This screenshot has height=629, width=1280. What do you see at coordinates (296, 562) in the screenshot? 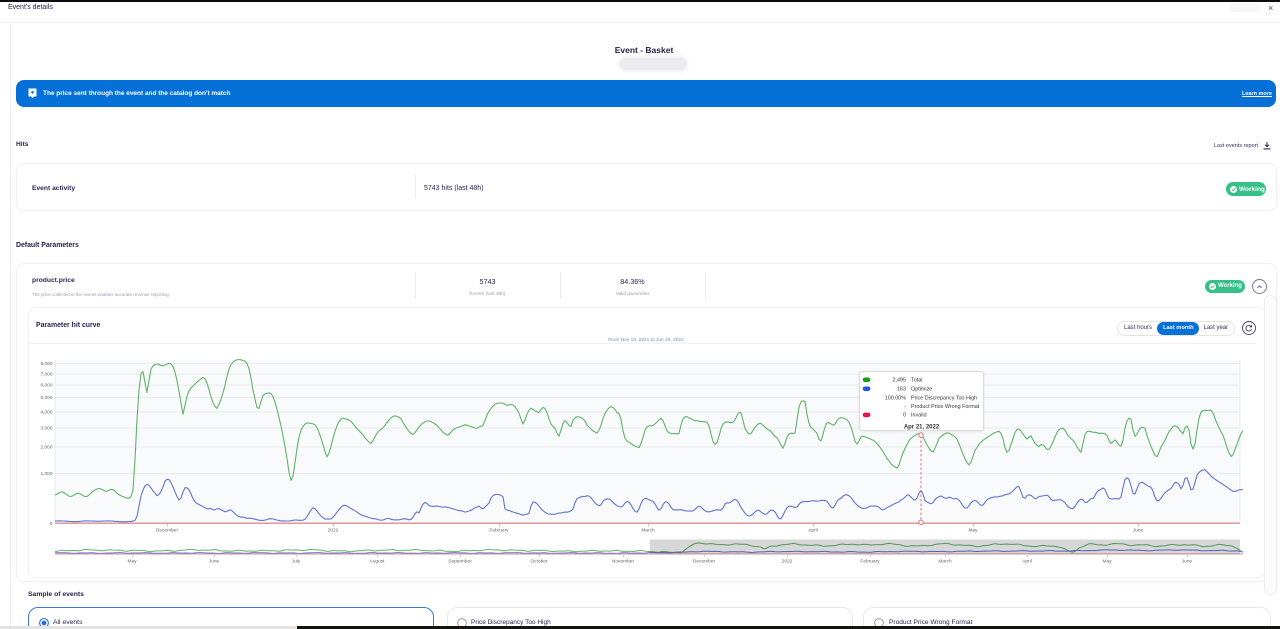
I see `svg-text: July` at bounding box center [296, 562].